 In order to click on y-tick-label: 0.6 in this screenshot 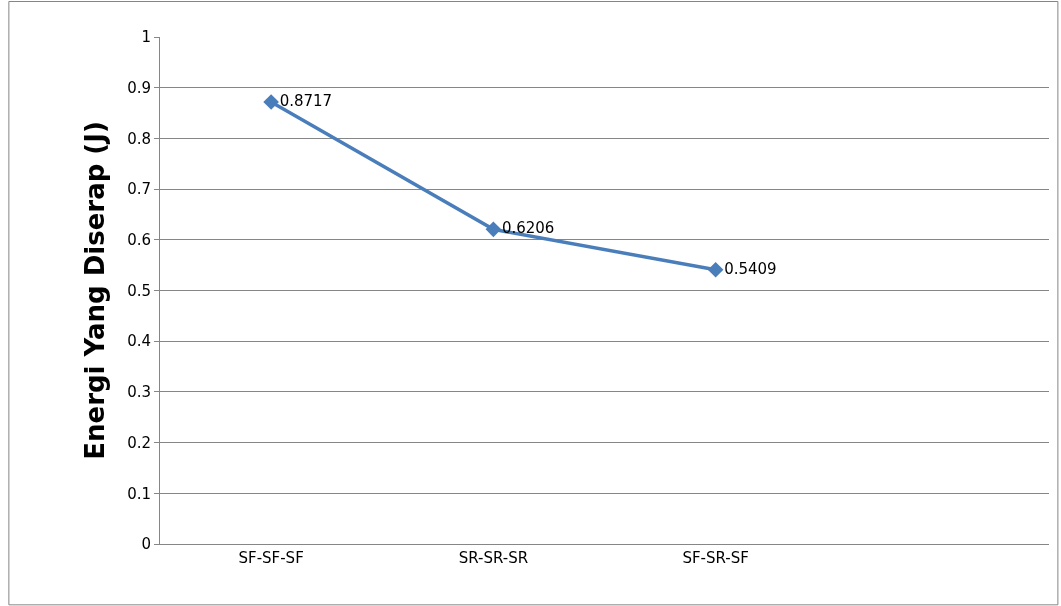, I will do `click(139, 240)`.